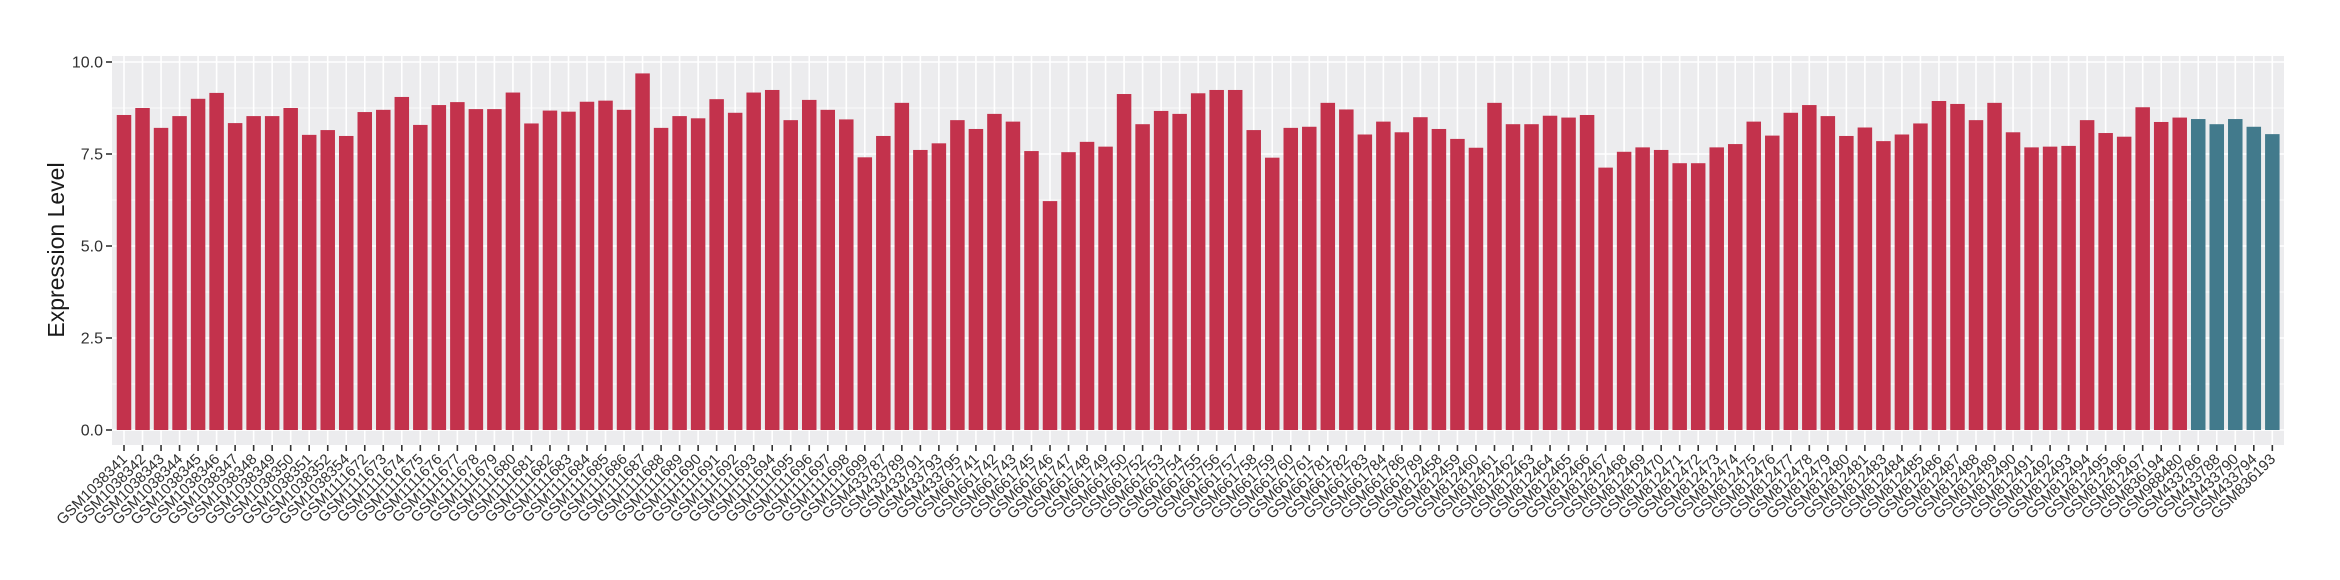  I want to click on bar-GSM661752, so click(1142, 277).